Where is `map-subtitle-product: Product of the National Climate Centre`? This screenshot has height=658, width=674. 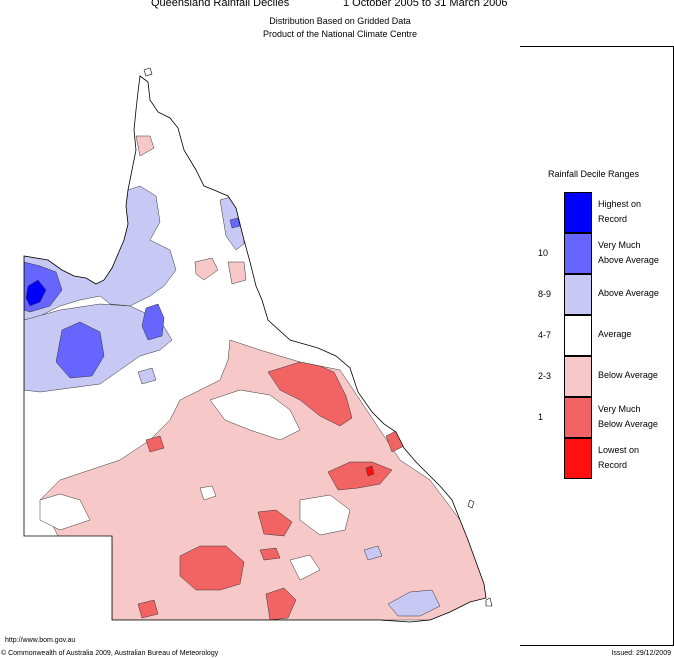
map-subtitle-product: Product of the National Climate Centre is located at coordinates (340, 34).